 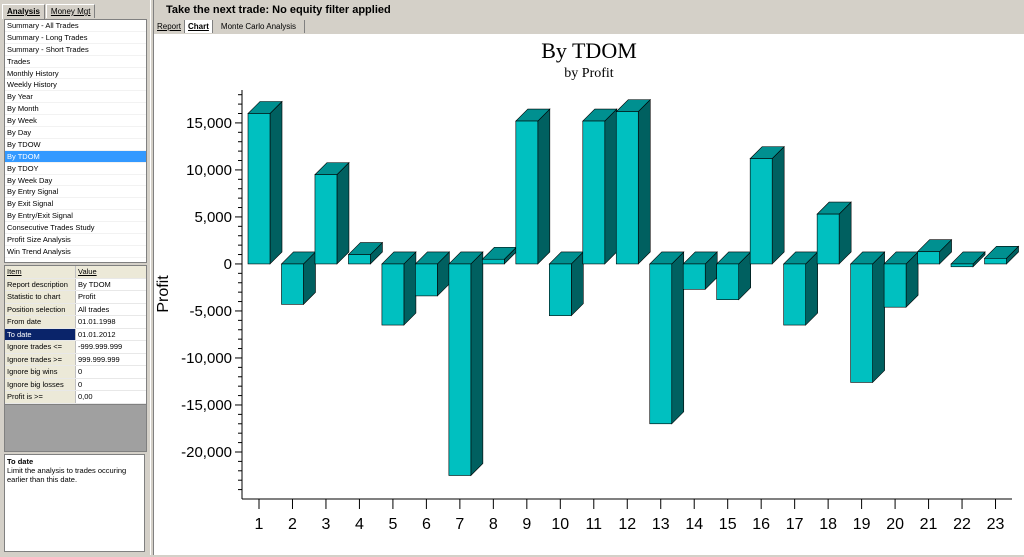 I want to click on property-value: 999.999.999, so click(x=99, y=359).